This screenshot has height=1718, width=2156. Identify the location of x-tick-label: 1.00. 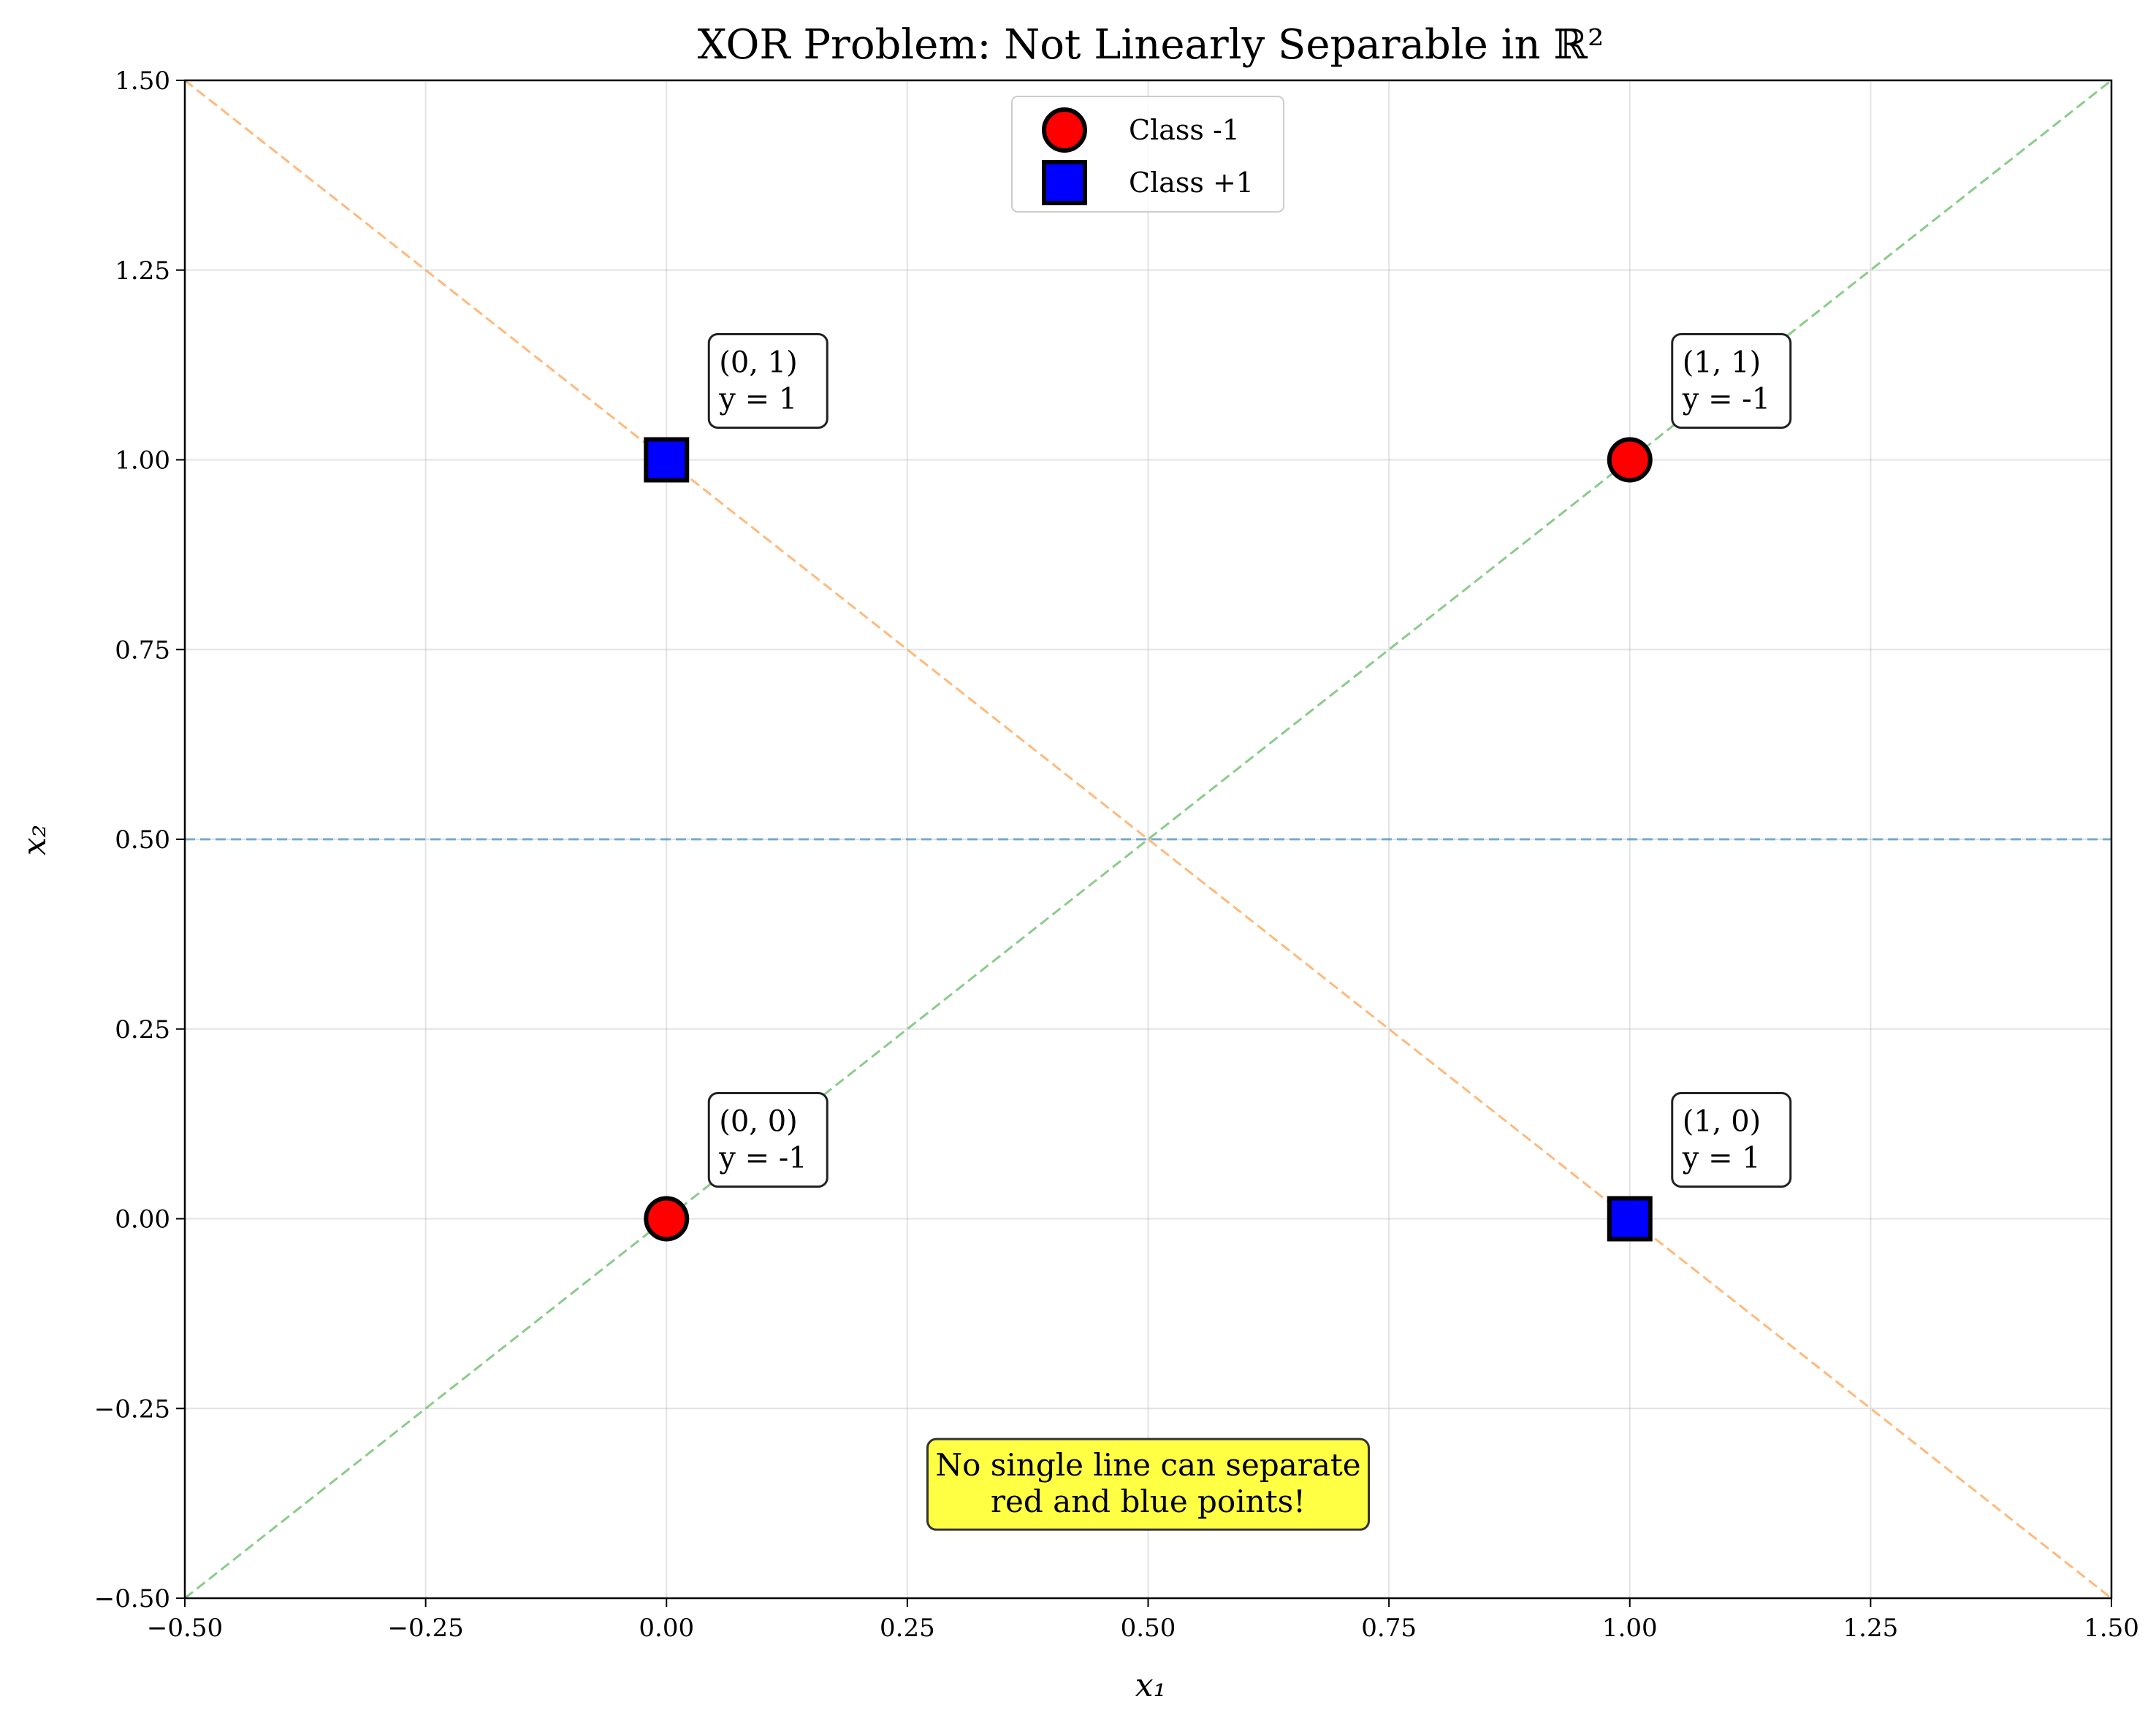
(1630, 1628).